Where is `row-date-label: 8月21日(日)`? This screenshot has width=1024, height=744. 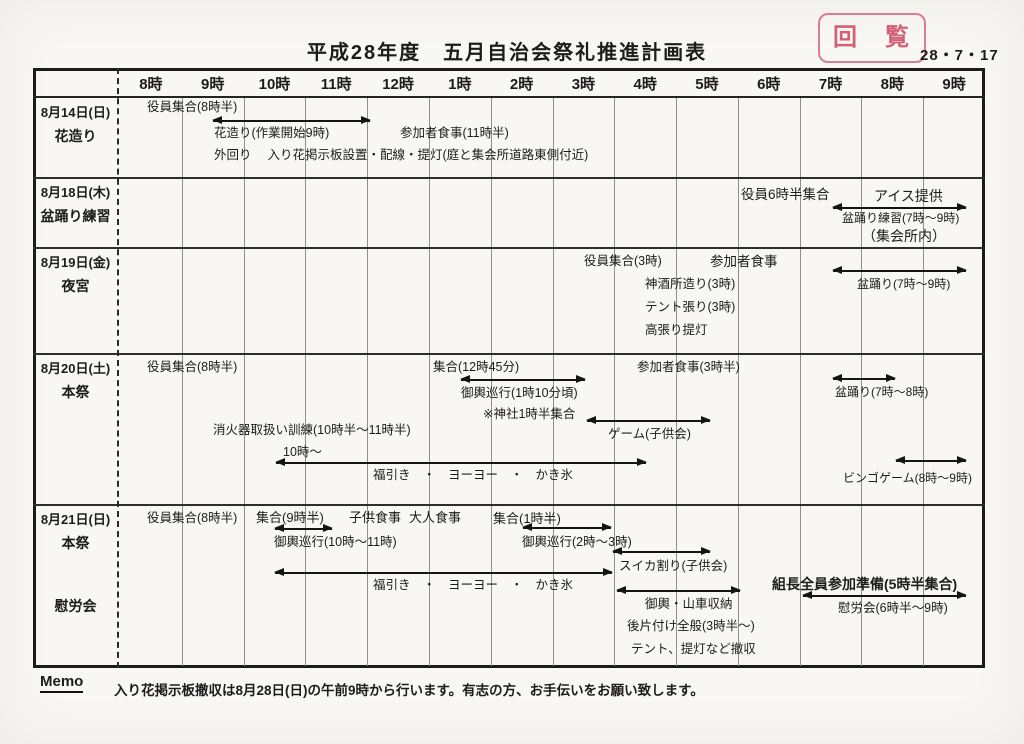 row-date-label: 8月21日(日) is located at coordinates (75, 519).